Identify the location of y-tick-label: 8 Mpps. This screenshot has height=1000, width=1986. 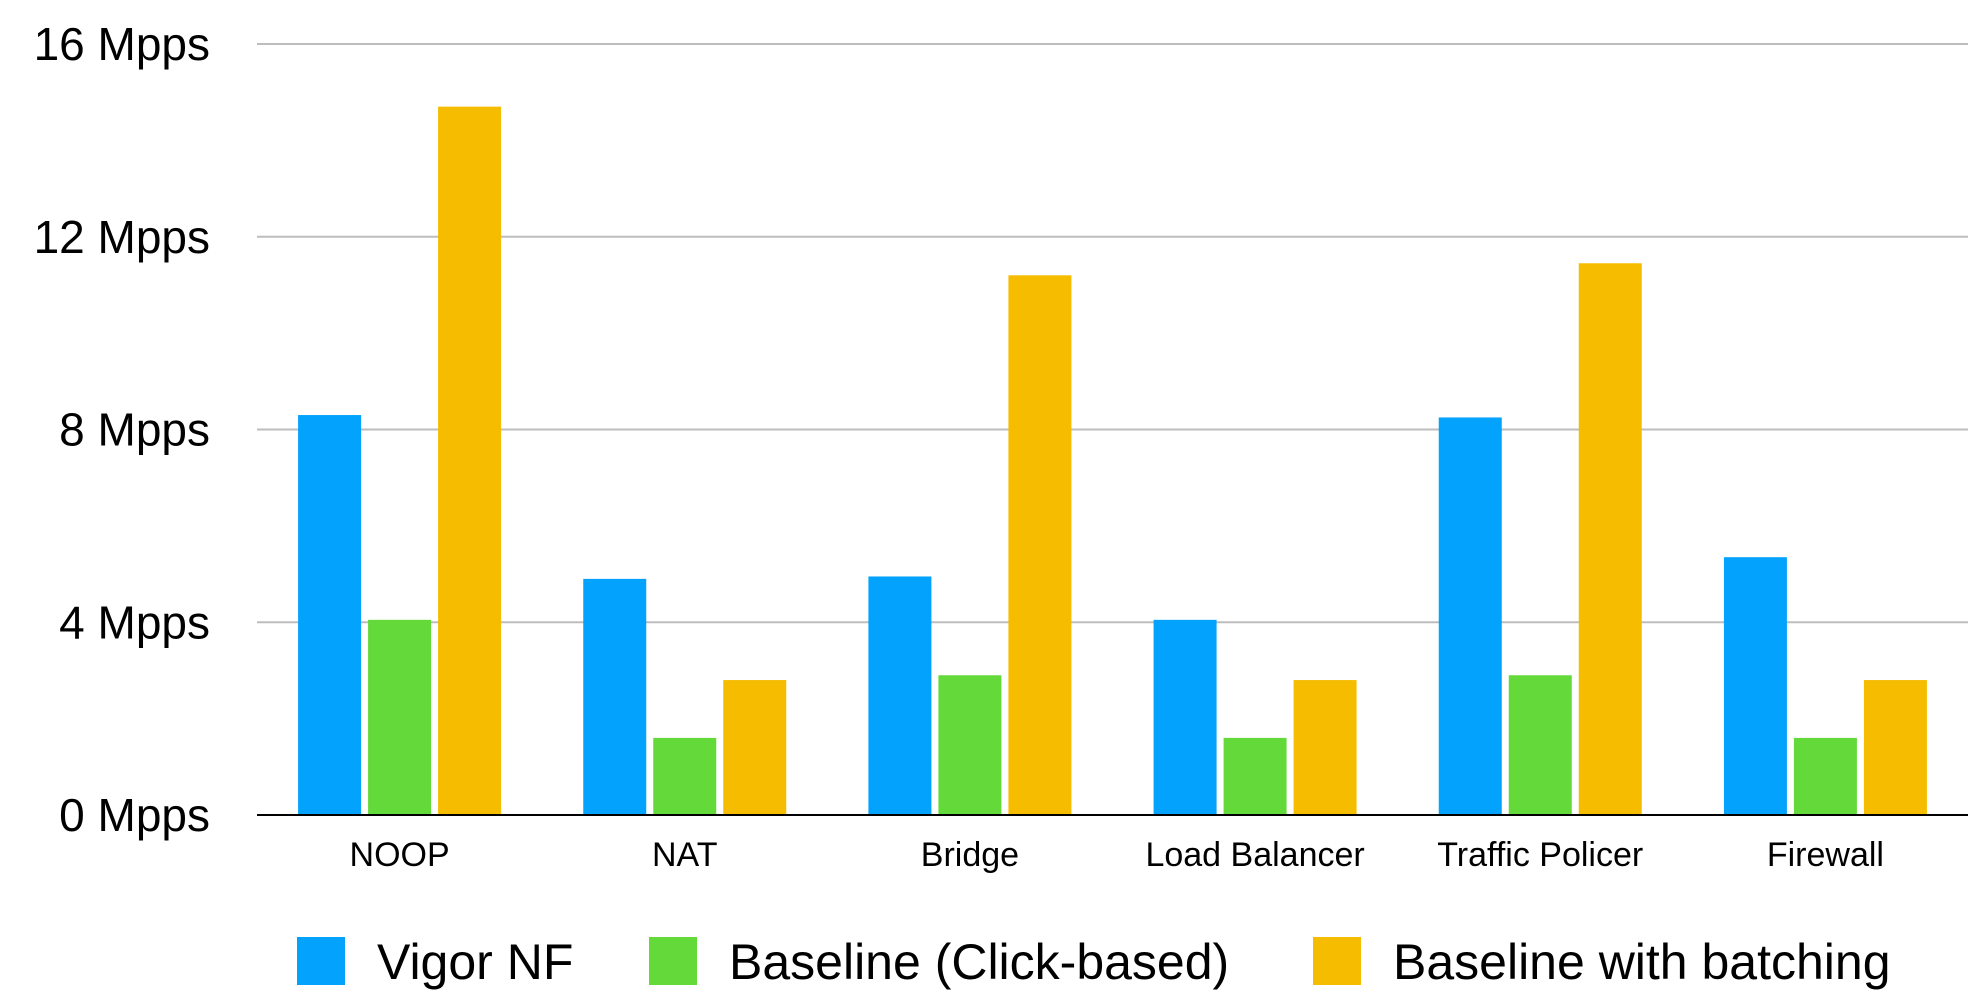
(134, 430).